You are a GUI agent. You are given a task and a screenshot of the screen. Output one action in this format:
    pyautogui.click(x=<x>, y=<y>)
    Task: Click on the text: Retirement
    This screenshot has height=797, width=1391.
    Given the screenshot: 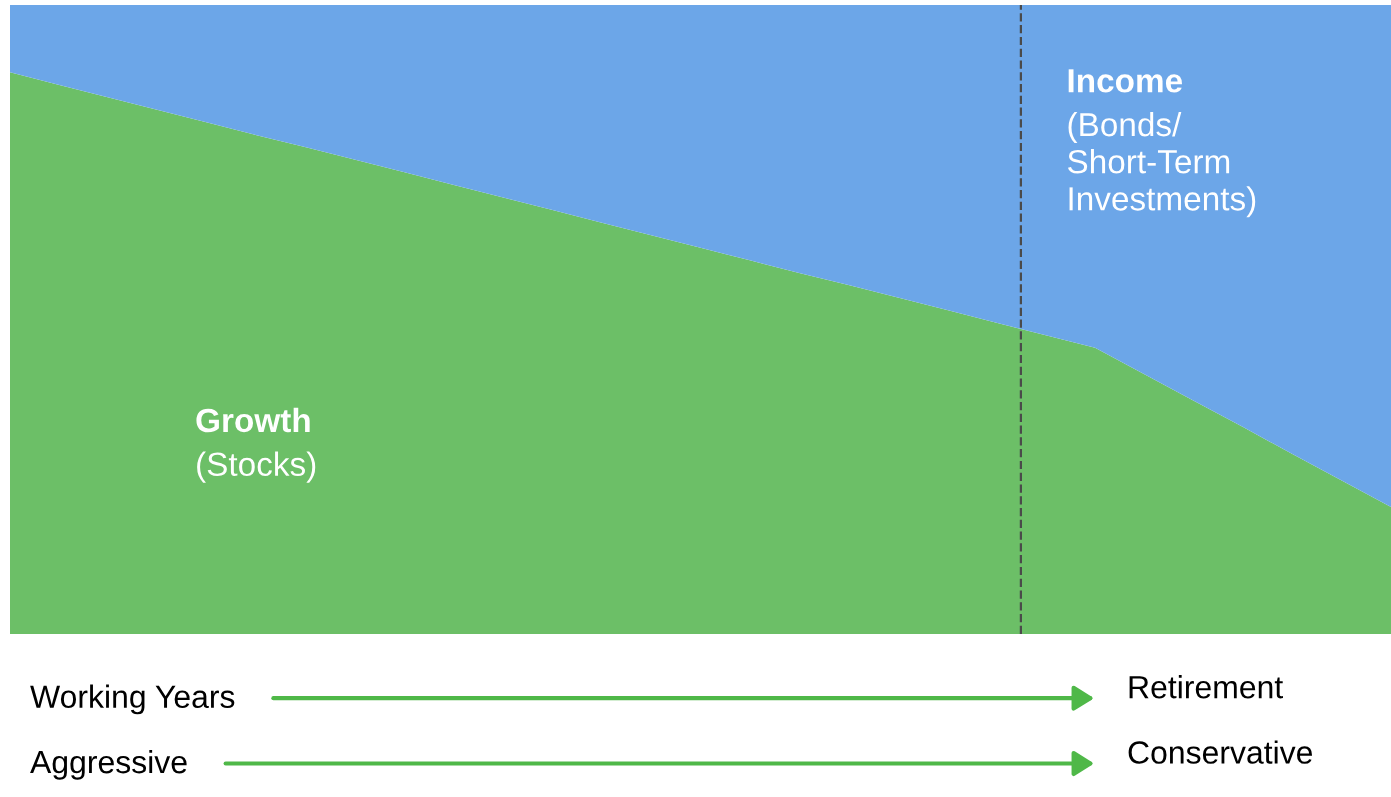 What is the action you would take?
    pyautogui.click(x=1206, y=687)
    